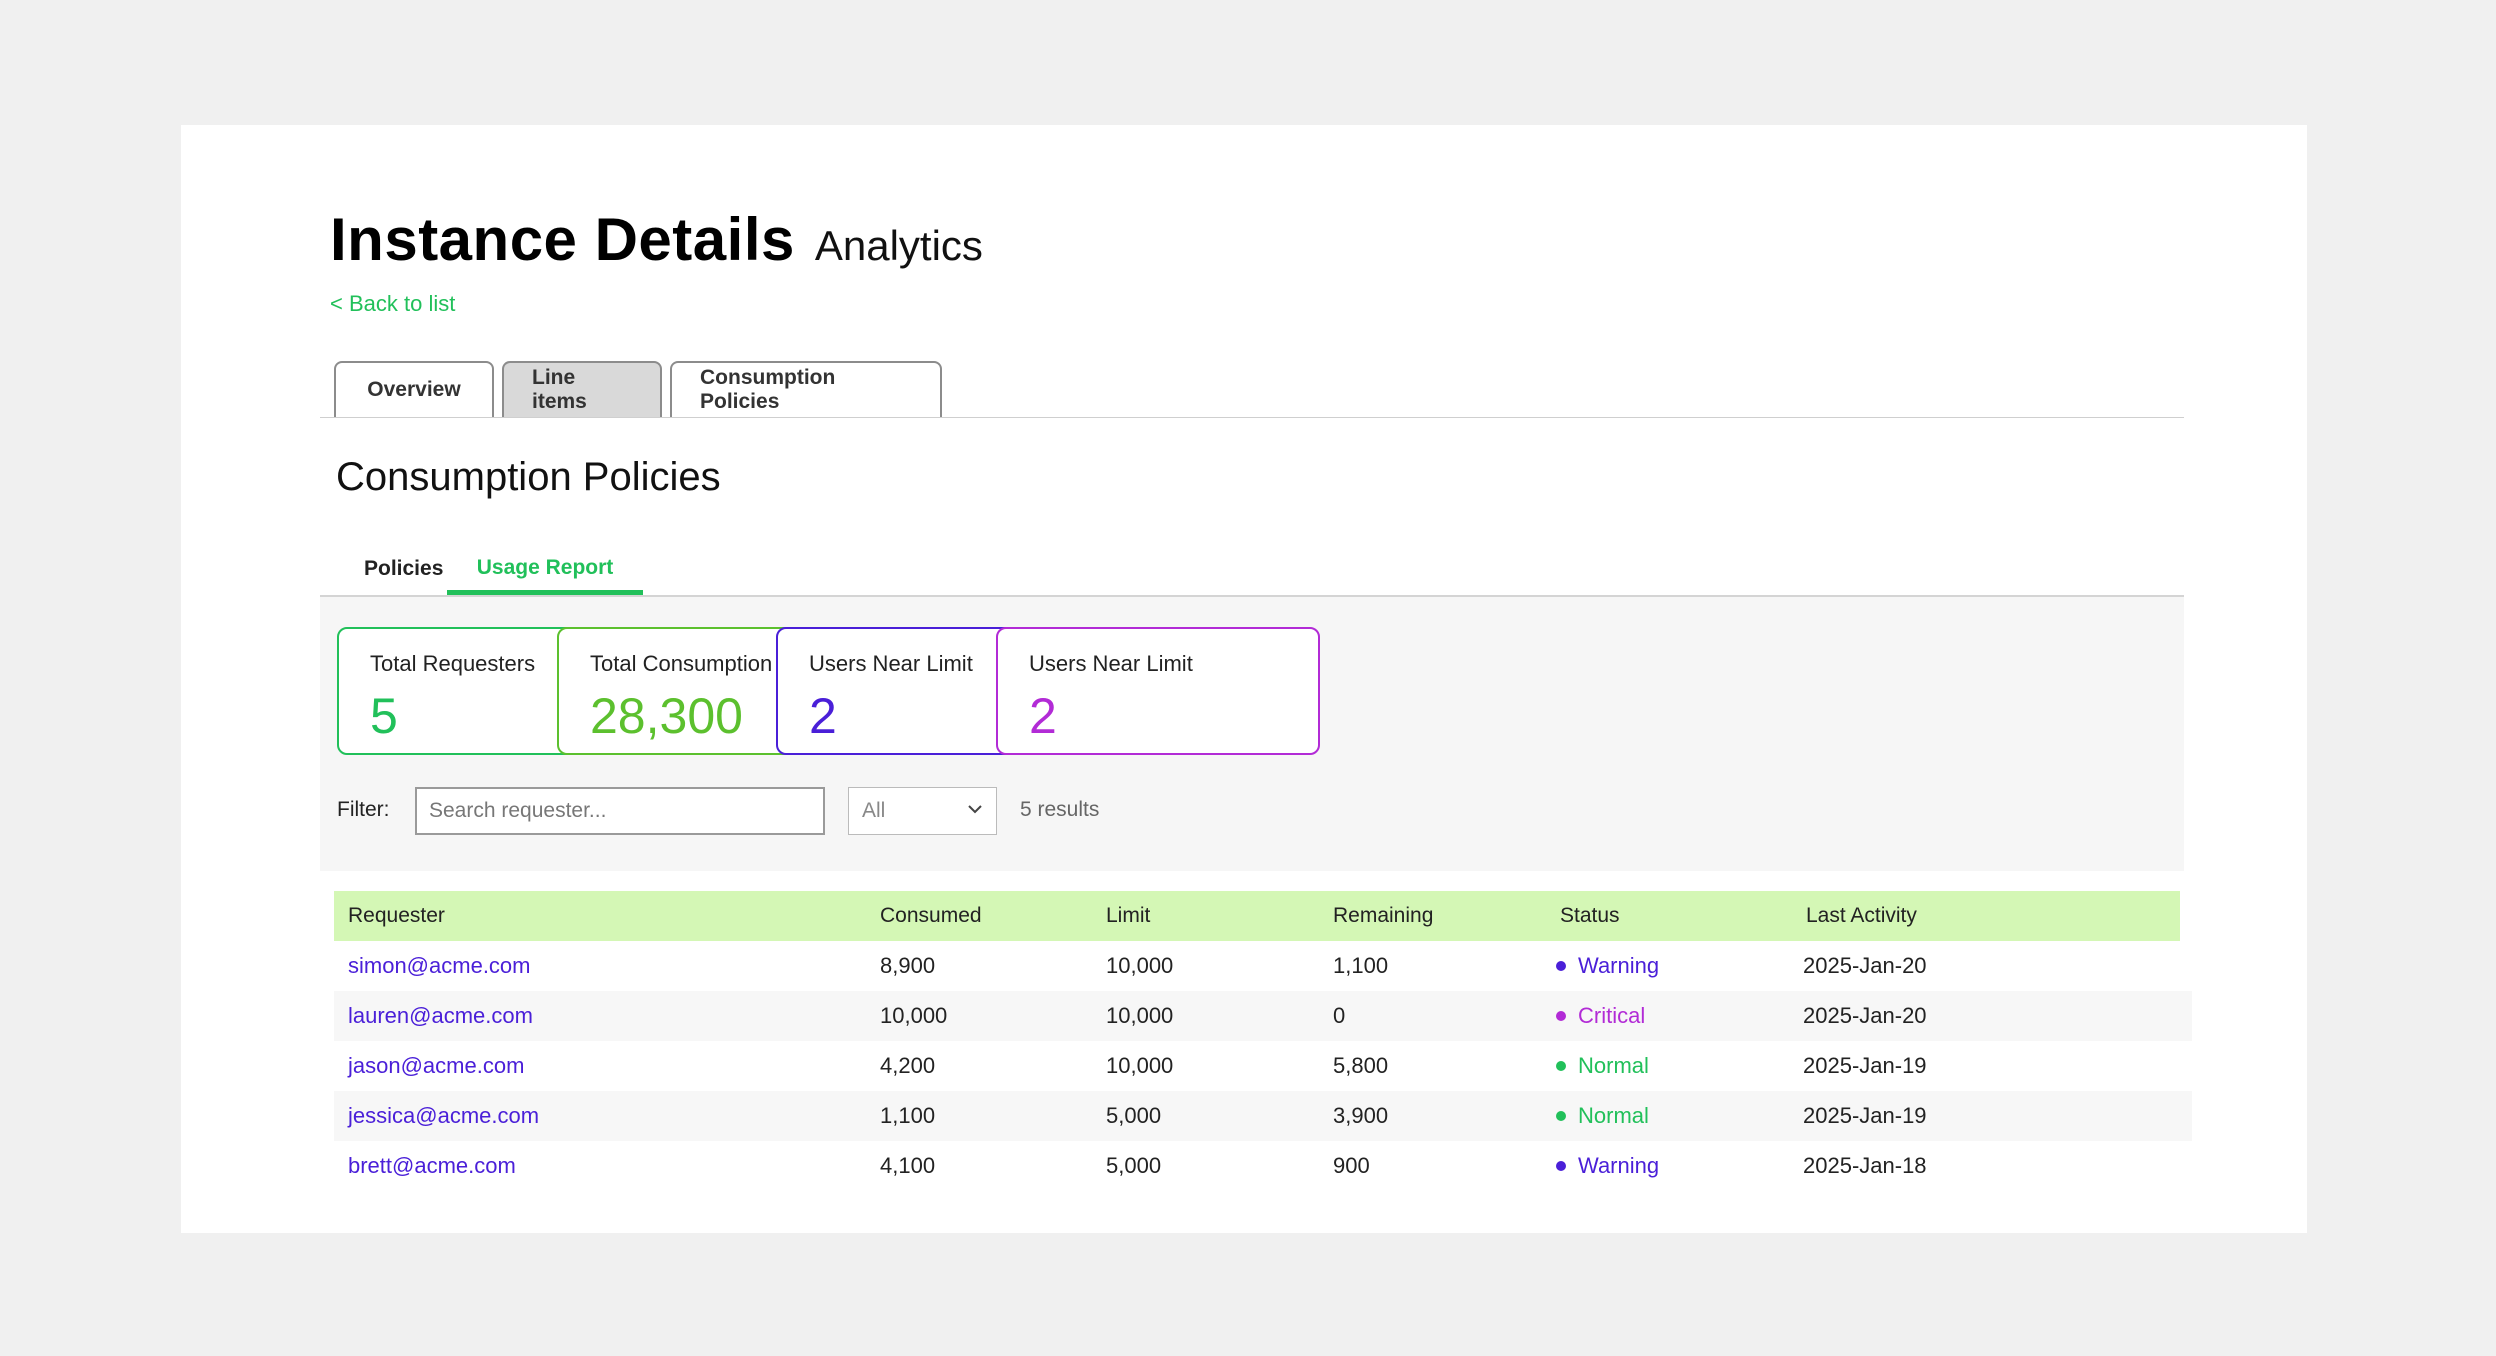  I want to click on requester-email-link: simon@acme.com, so click(439, 965).